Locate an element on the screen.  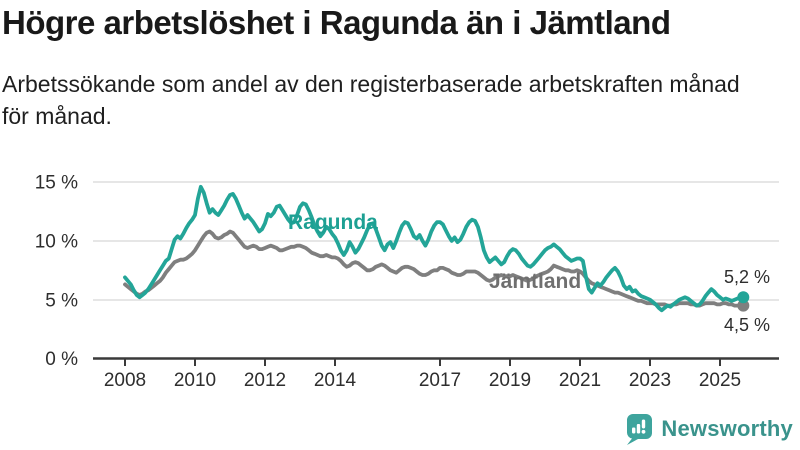
x-axis: 2008 2010 2012 2014 2017 2019 2021 2023 2025 is located at coordinates (436, 374).